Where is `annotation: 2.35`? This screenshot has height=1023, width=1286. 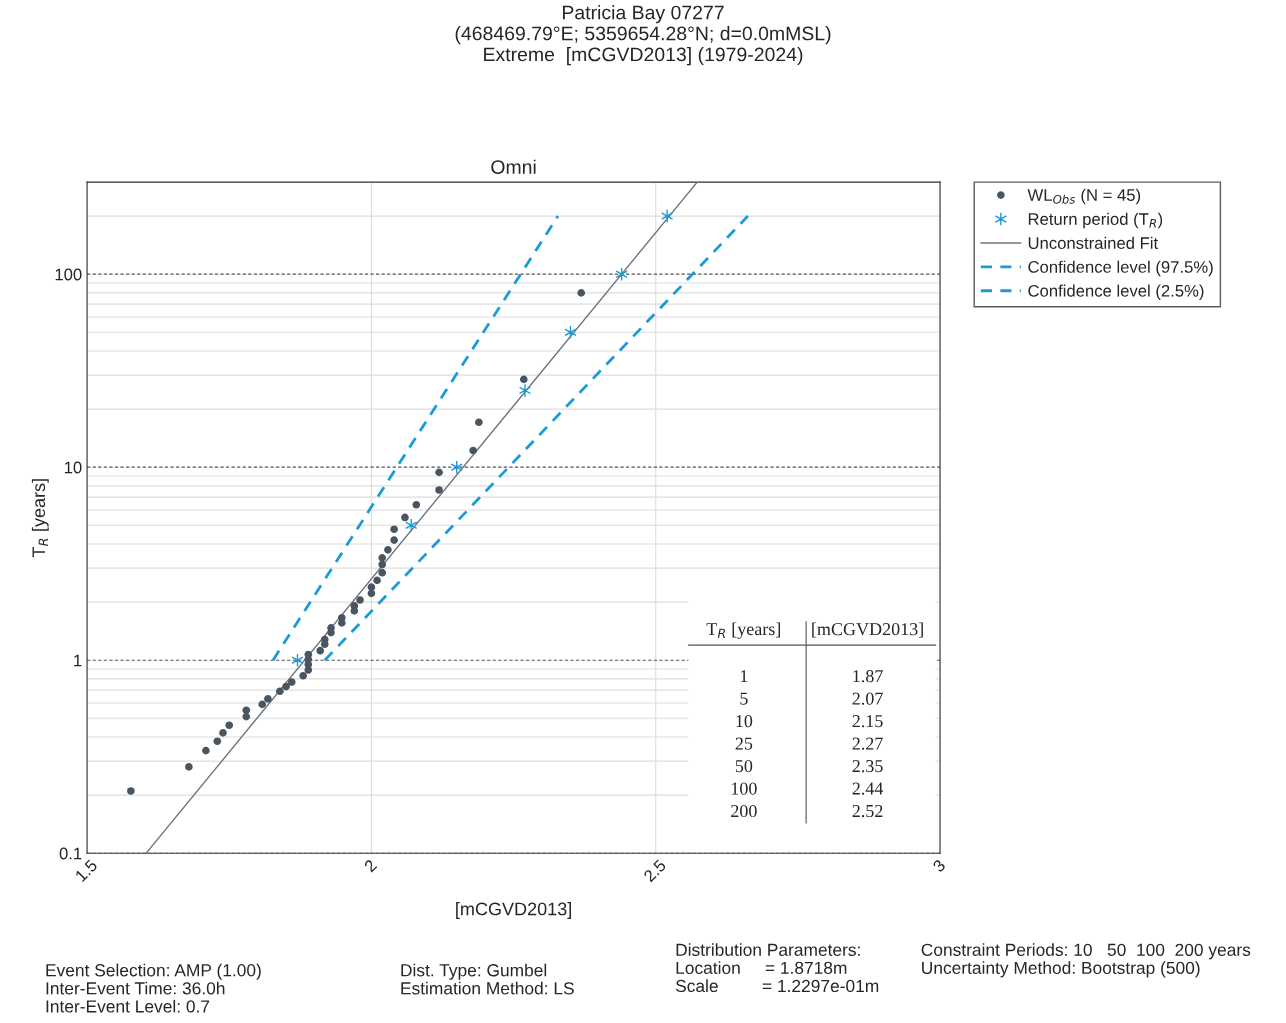 annotation: 2.35 is located at coordinates (867, 766).